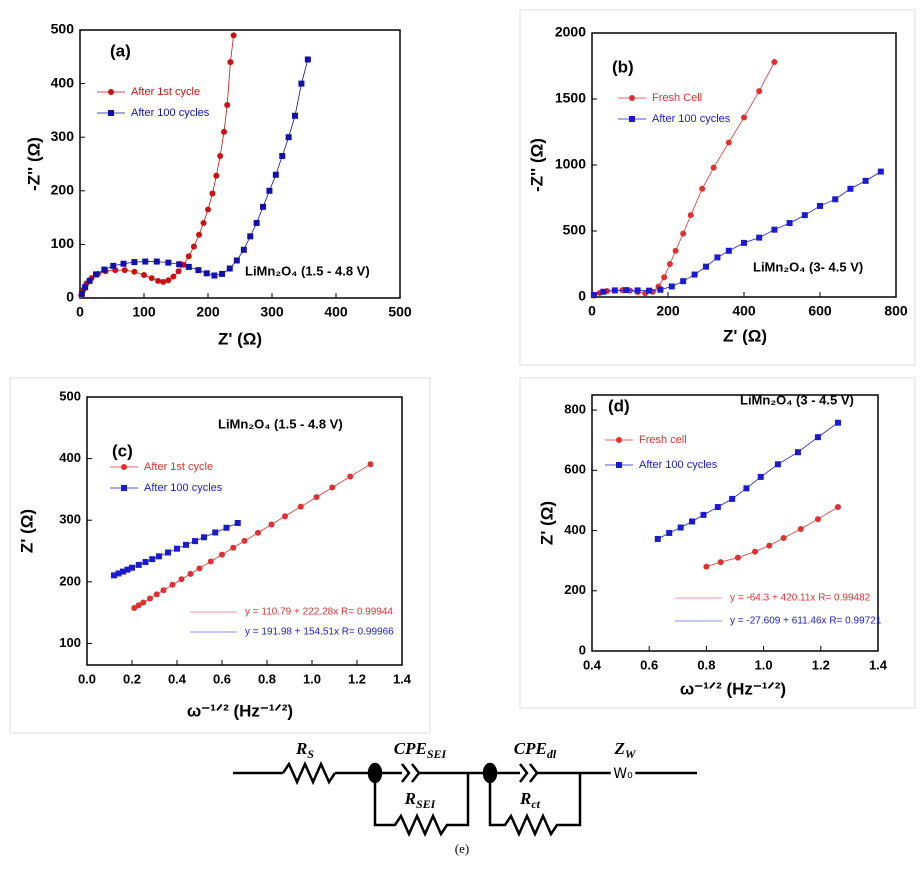 This screenshot has height=872, width=922. What do you see at coordinates (808, 266) in the screenshot?
I see `chart-title: LiMn₂O₄ (3- 4.5 V)` at bounding box center [808, 266].